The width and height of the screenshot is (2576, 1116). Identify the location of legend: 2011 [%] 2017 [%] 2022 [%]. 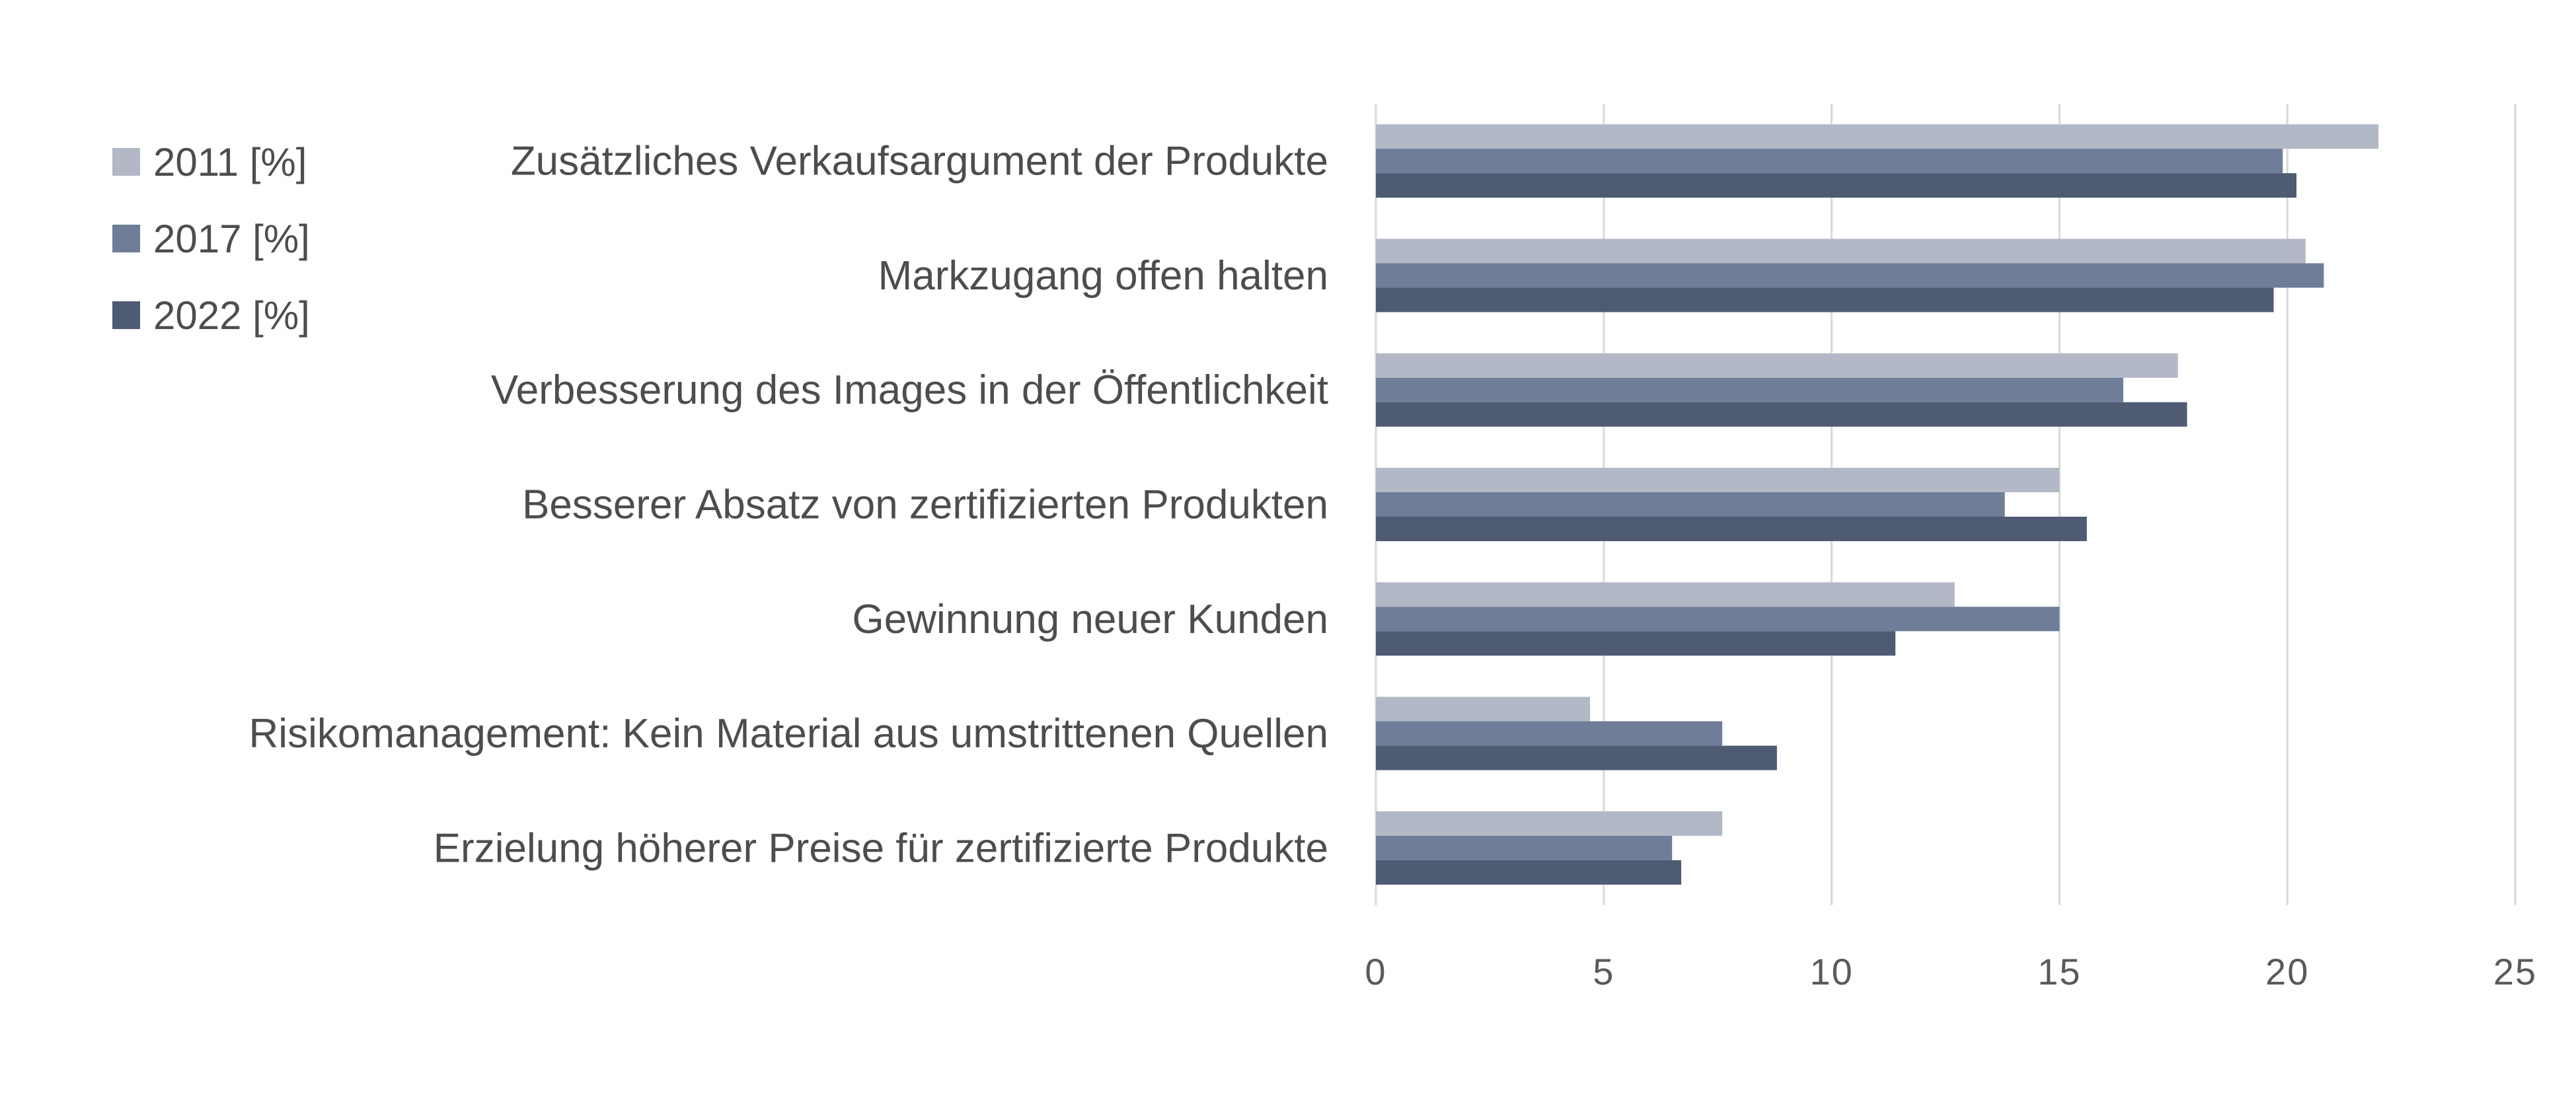
(211, 239).